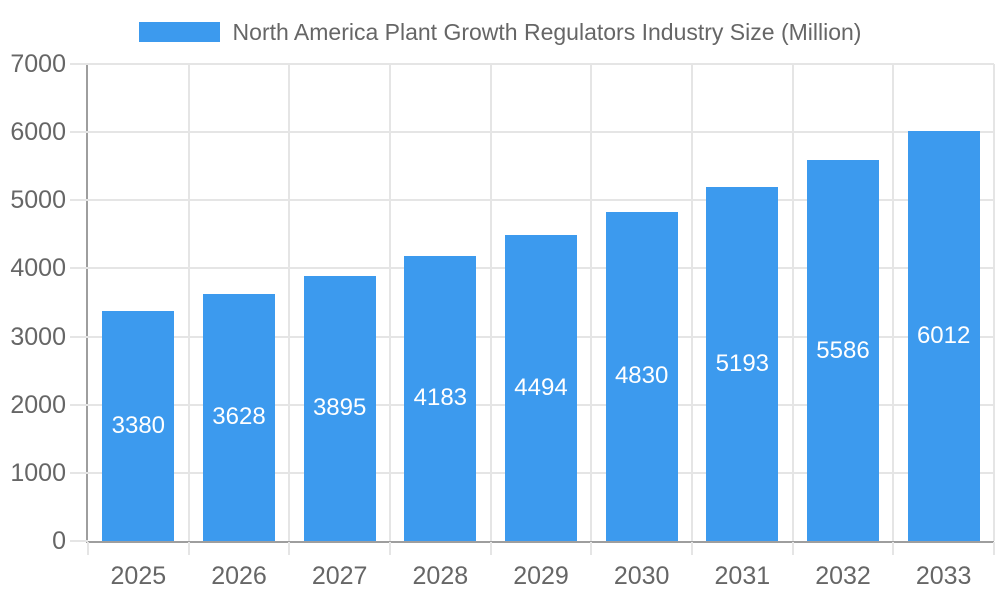 This screenshot has width=1000, height=600. I want to click on y-tick-label: 6000, so click(38, 132).